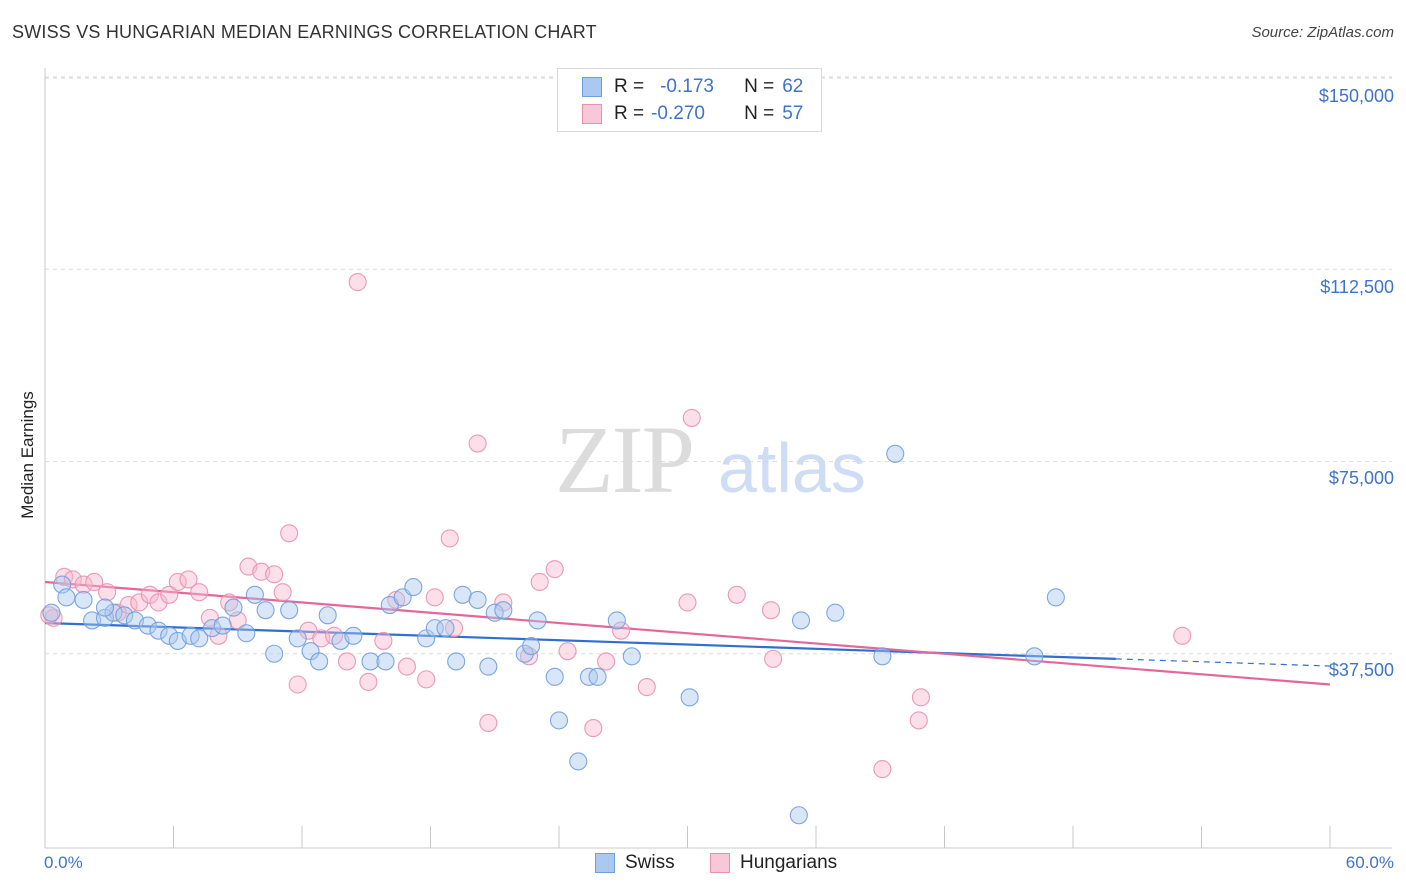 This screenshot has height=892, width=1406. I want to click on swiss-swatch, so click(605, 863).